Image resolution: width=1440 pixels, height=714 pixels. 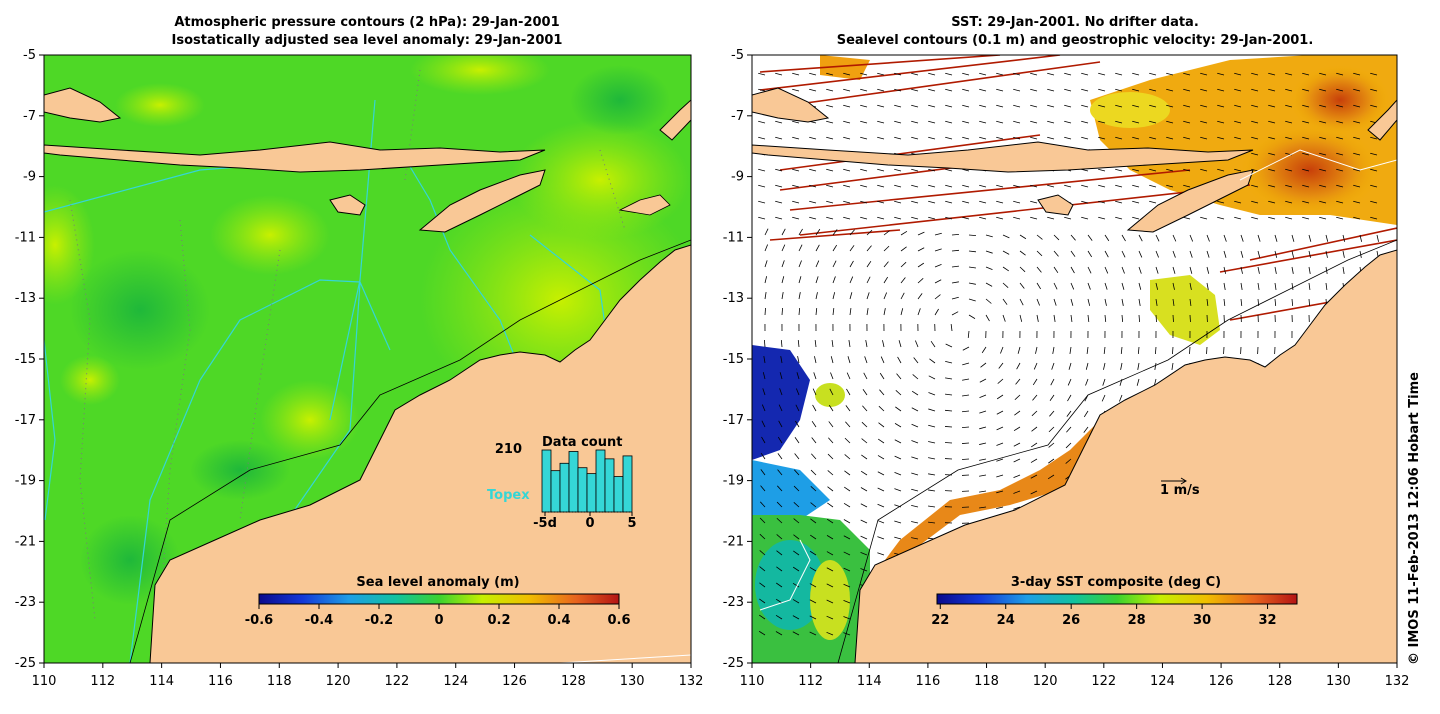 I want to click on y-tick-label: -13, so click(x=25, y=298).